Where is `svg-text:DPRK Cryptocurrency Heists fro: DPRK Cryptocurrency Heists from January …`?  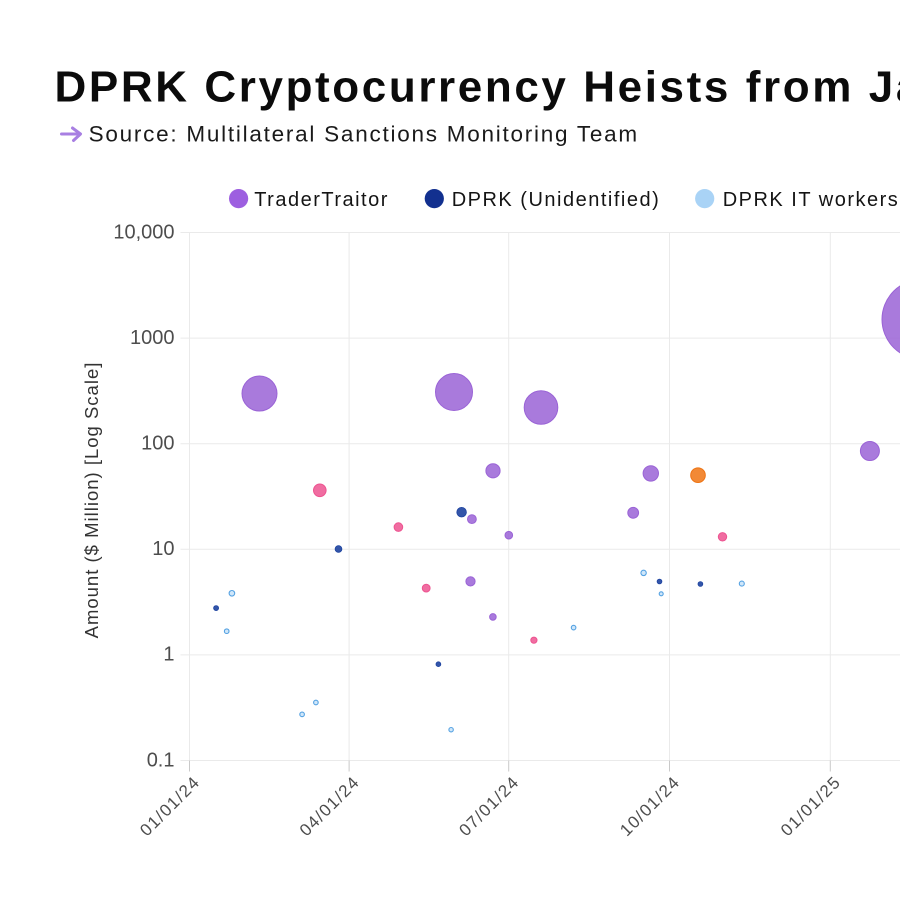 svg-text:DPRK Cryptocurrency Heists fro: DPRK Cryptocurrency Heists from January … is located at coordinates (477, 87).